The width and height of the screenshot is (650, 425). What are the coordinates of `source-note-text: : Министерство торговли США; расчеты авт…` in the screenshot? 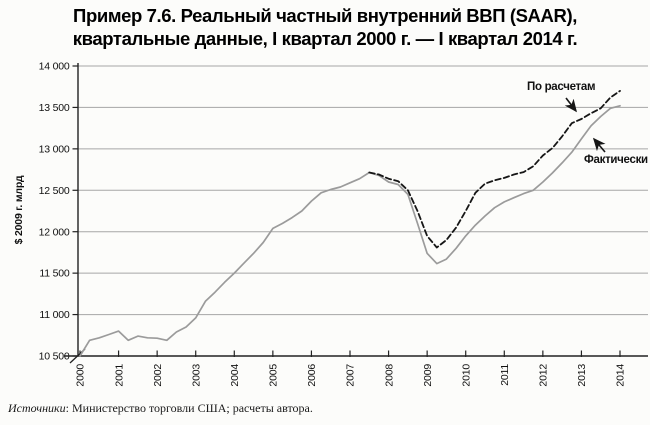 It's located at (189, 408).